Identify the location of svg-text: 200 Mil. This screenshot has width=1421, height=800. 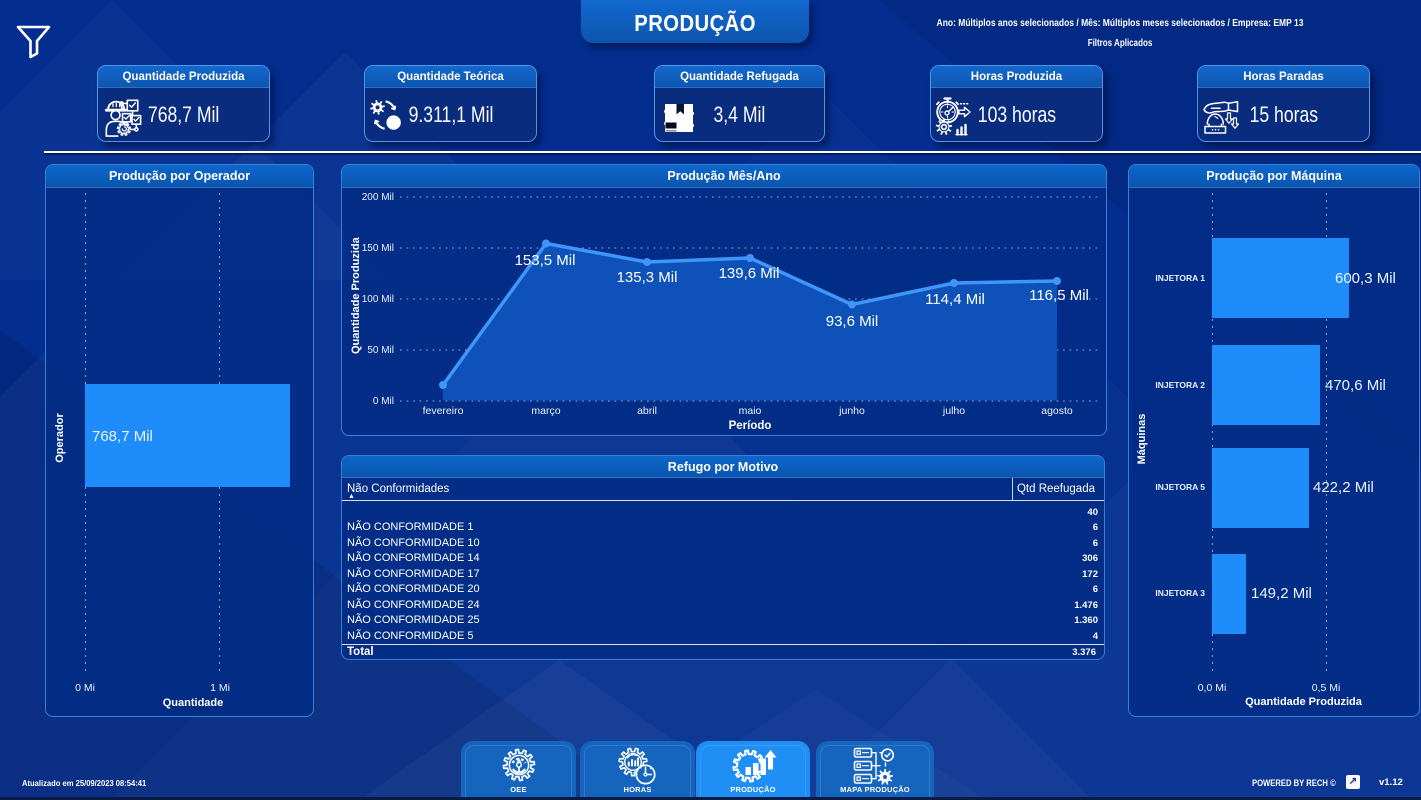
(378, 197).